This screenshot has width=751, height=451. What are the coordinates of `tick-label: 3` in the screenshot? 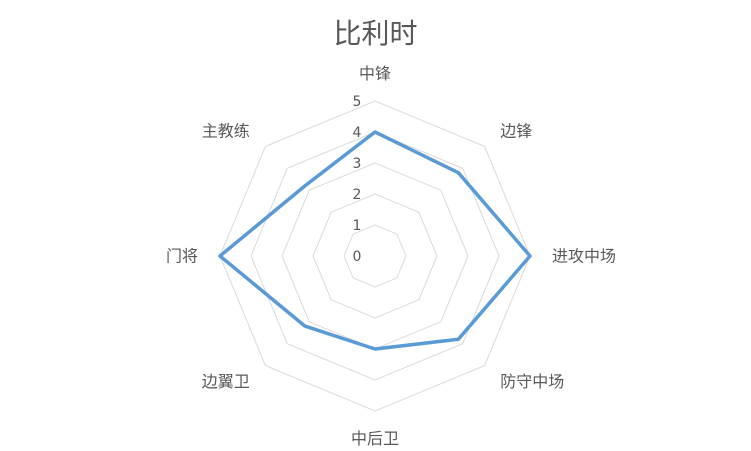 It's located at (357, 164).